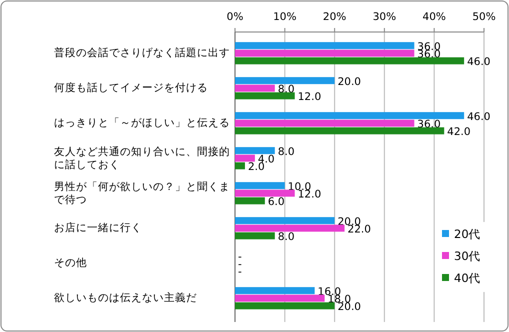  Describe the element at coordinates (484, 17) in the screenshot. I see `x-tick-label: 50%` at that location.